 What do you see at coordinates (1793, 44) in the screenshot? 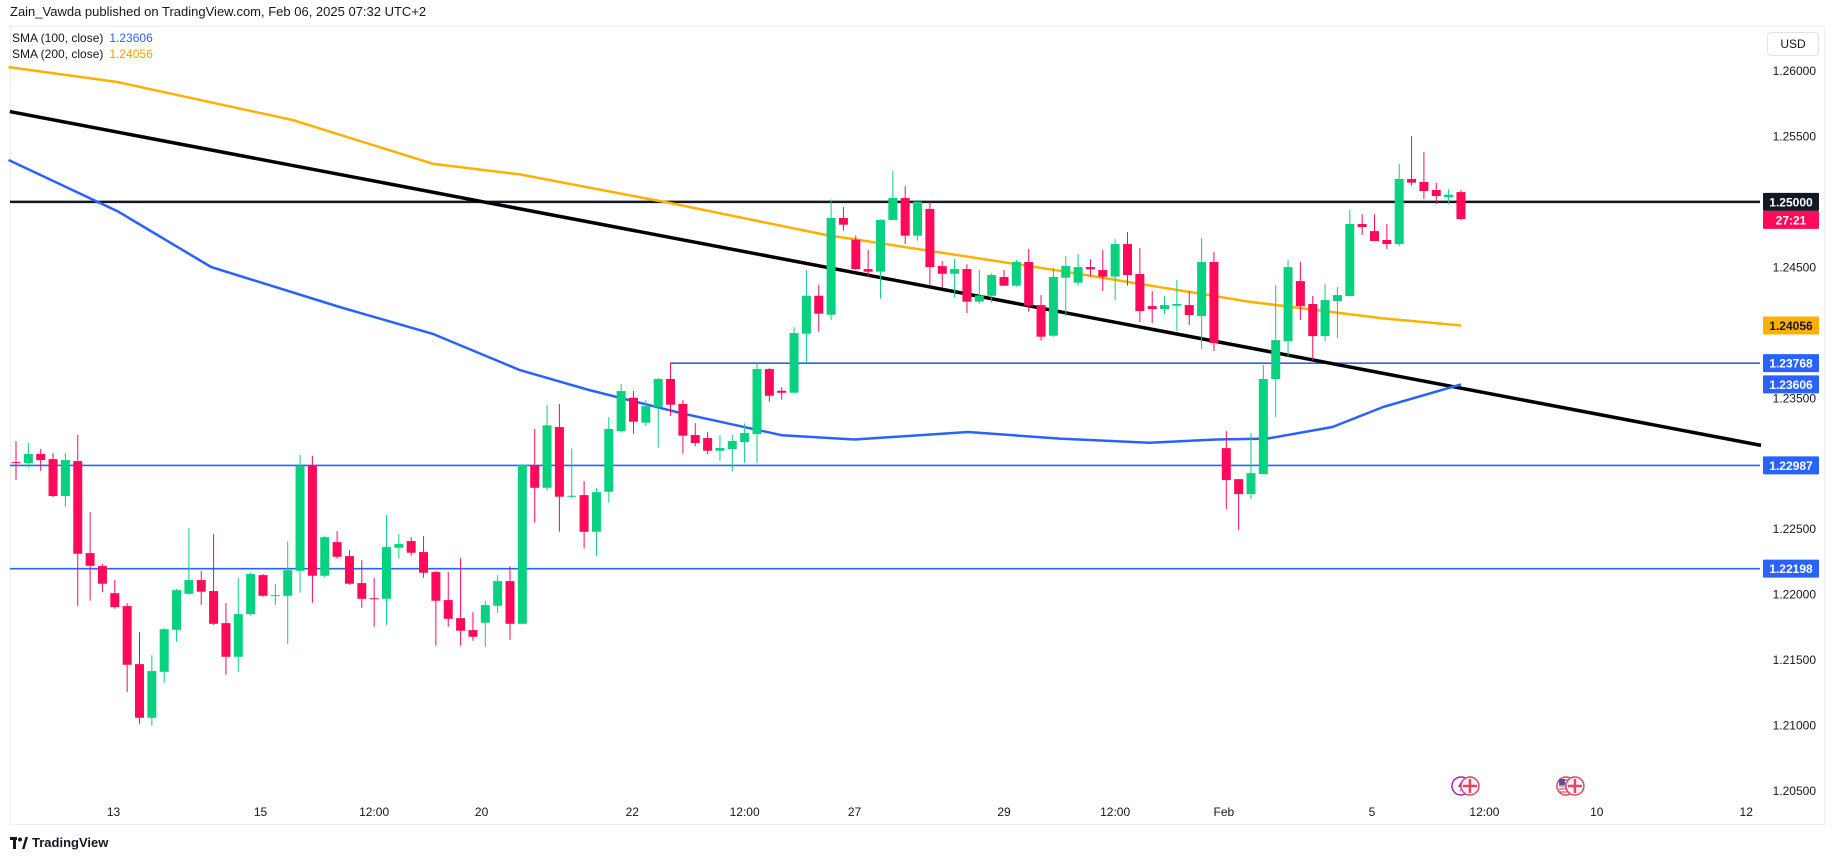
I see `currency-button: USD` at bounding box center [1793, 44].